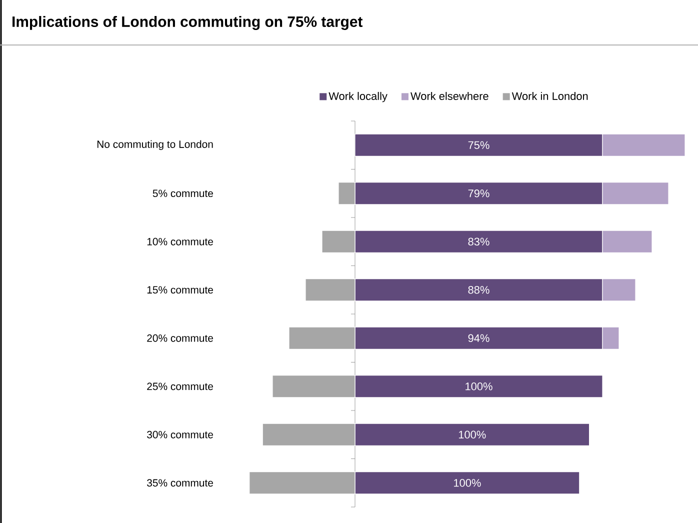 This screenshot has width=698, height=523. I want to click on y-tick-label: No commuting to London, so click(155, 145).